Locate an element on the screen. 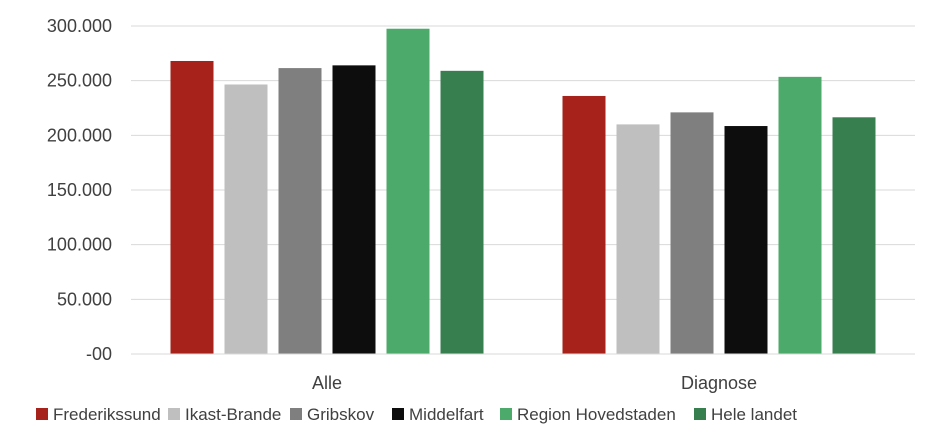  legend-label: Region Hovedstaden is located at coordinates (596, 414).